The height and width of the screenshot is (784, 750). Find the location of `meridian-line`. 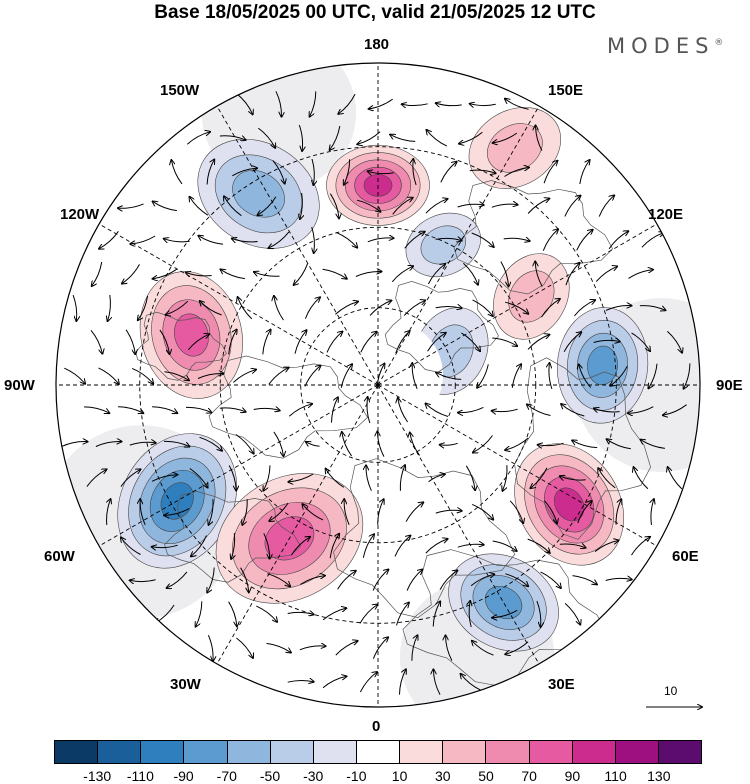

meridian-line is located at coordinates (238, 304).